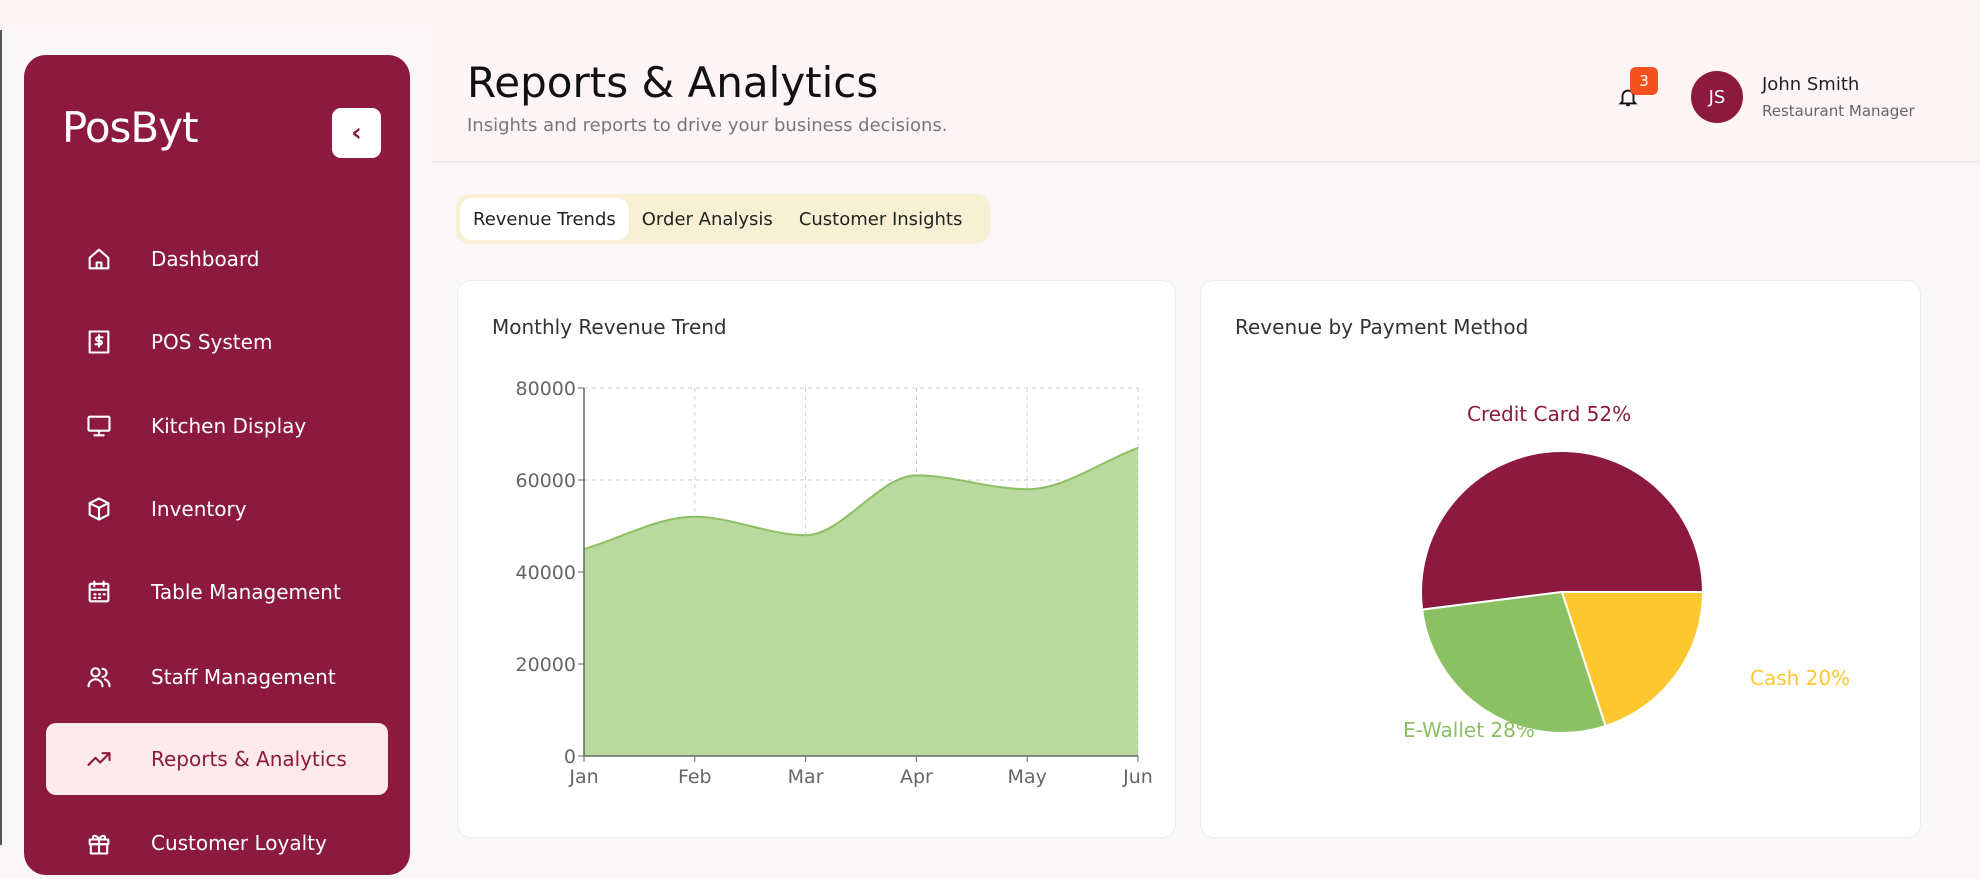 Image resolution: width=1980 pixels, height=879 pixels. I want to click on pie-label: E-Wallet 28%, so click(1469, 730).